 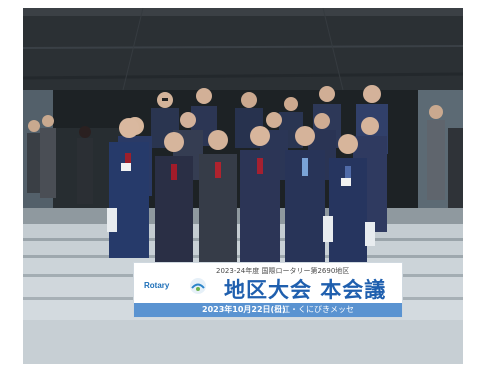 What do you see at coordinates (283, 271) in the screenshot?
I see `banner-subtitle: 2023-24年度 国際ロータリー第2690地区` at bounding box center [283, 271].